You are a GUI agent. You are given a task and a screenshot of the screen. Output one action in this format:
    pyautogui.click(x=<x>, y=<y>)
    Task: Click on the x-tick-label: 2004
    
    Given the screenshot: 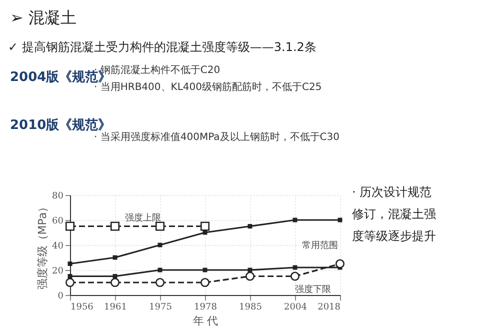 What is the action you would take?
    pyautogui.click(x=296, y=307)
    